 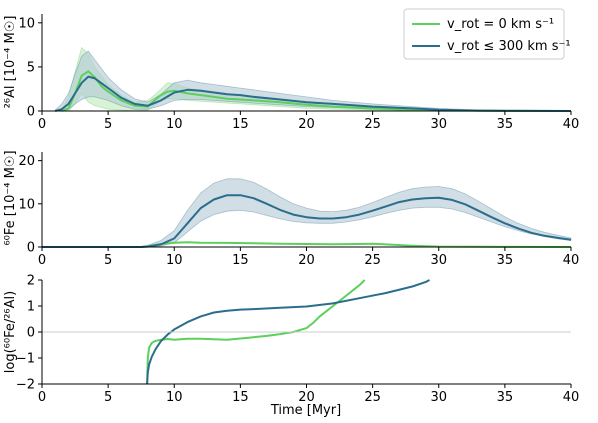 I want to click on ylabel-al26: ²⁶Al [10⁻⁴ M☉], so click(x=10, y=62).